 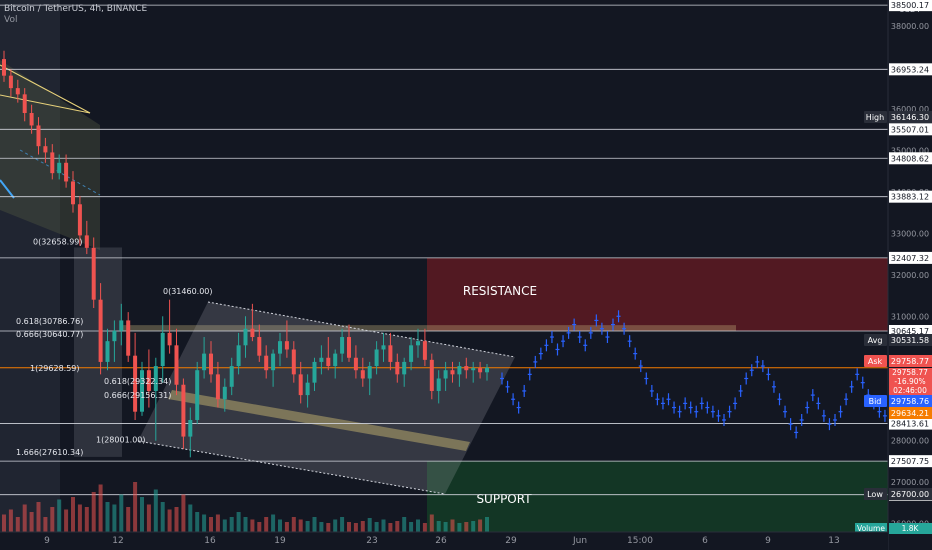 I want to click on marker-tag-text: Low, so click(x=875, y=494).